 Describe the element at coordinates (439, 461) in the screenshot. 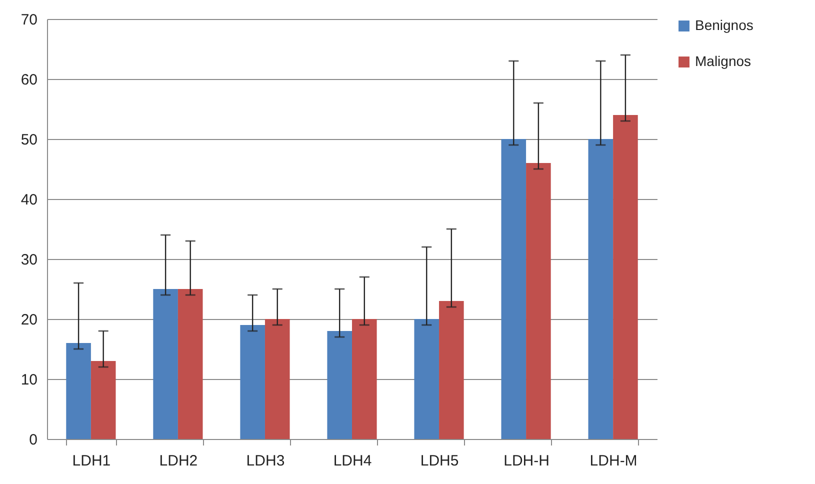

I see `x-tick-label: LDH5` at that location.